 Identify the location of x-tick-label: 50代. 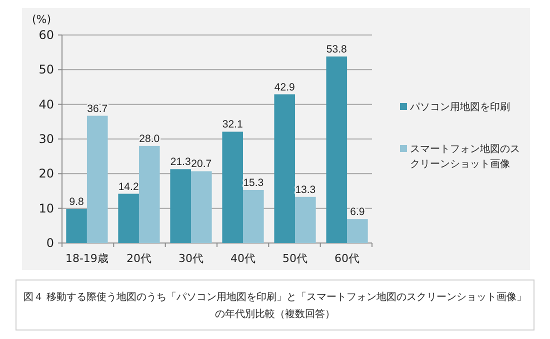
(295, 258).